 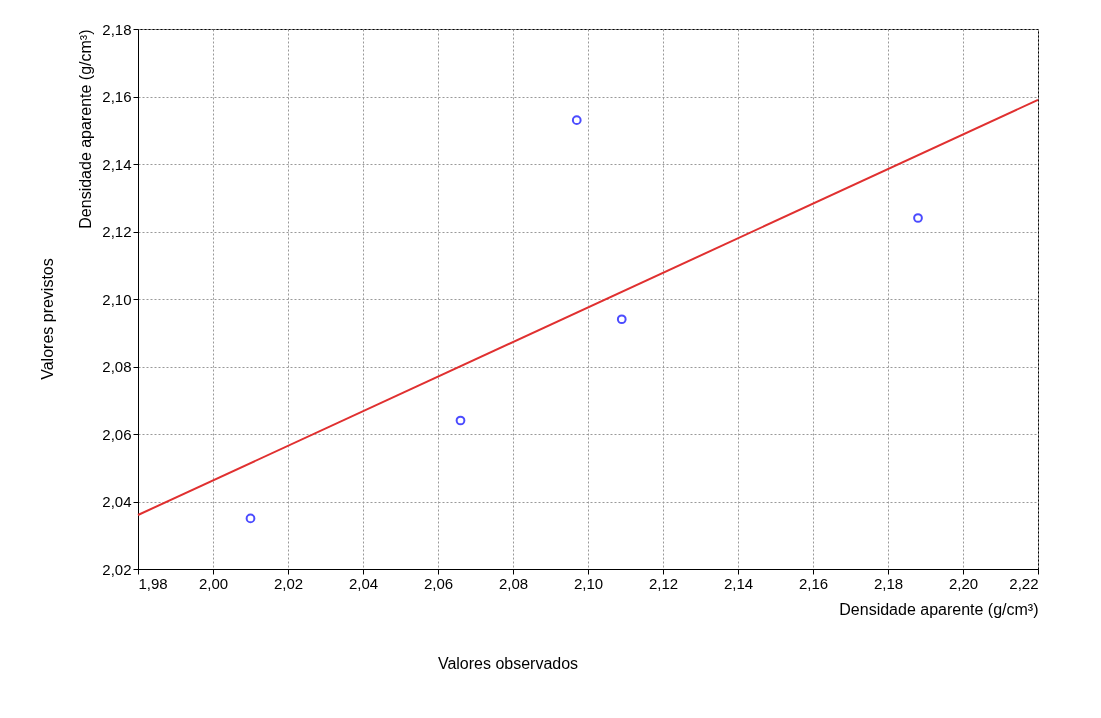 I want to click on x-tick-label: 2,20, so click(x=963, y=583).